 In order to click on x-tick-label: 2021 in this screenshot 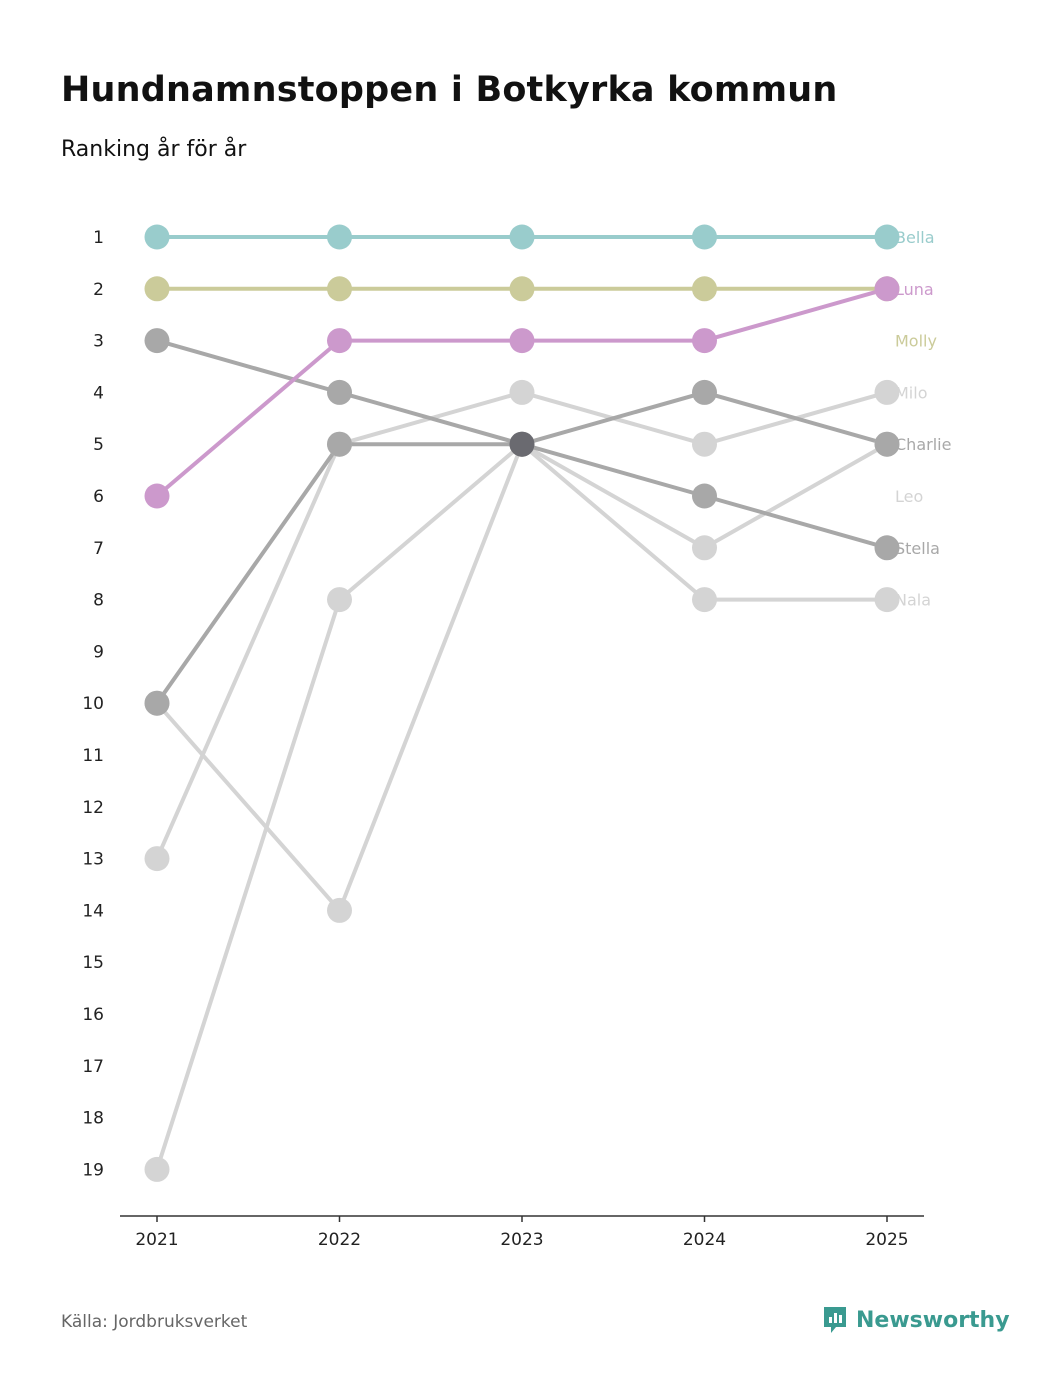, I will do `click(156, 1240)`.